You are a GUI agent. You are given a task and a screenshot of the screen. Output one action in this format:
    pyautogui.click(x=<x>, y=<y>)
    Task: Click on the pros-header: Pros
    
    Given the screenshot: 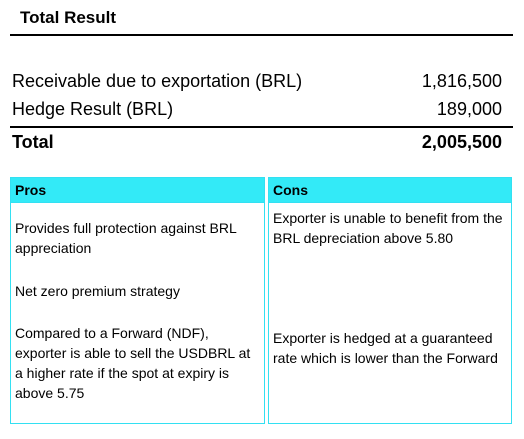 What is the action you would take?
    pyautogui.click(x=137, y=190)
    